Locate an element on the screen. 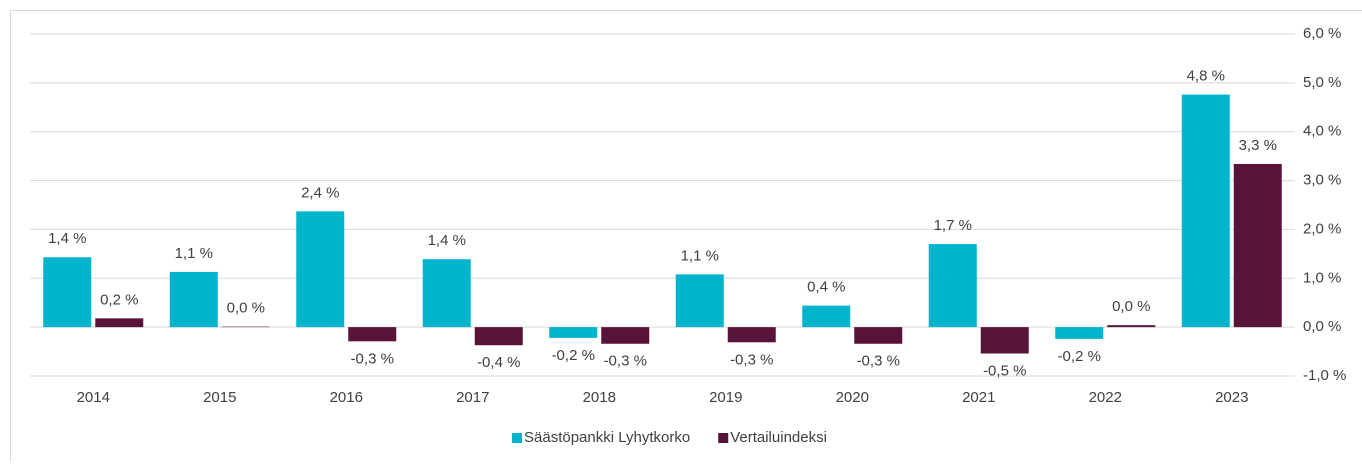  value-label: 4,8 % is located at coordinates (1206, 76).